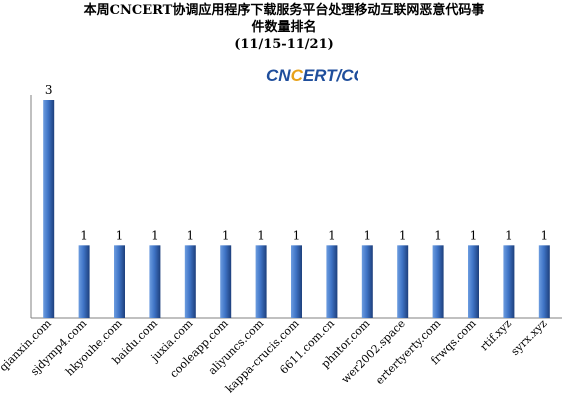  Describe the element at coordinates (261, 281) in the screenshot. I see `bar-aliyuncs.com` at that location.